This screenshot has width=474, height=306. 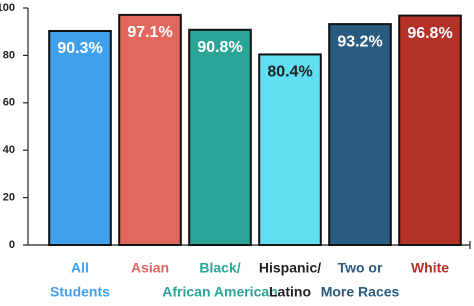 I want to click on x-tick-label: All, so click(x=80, y=268).